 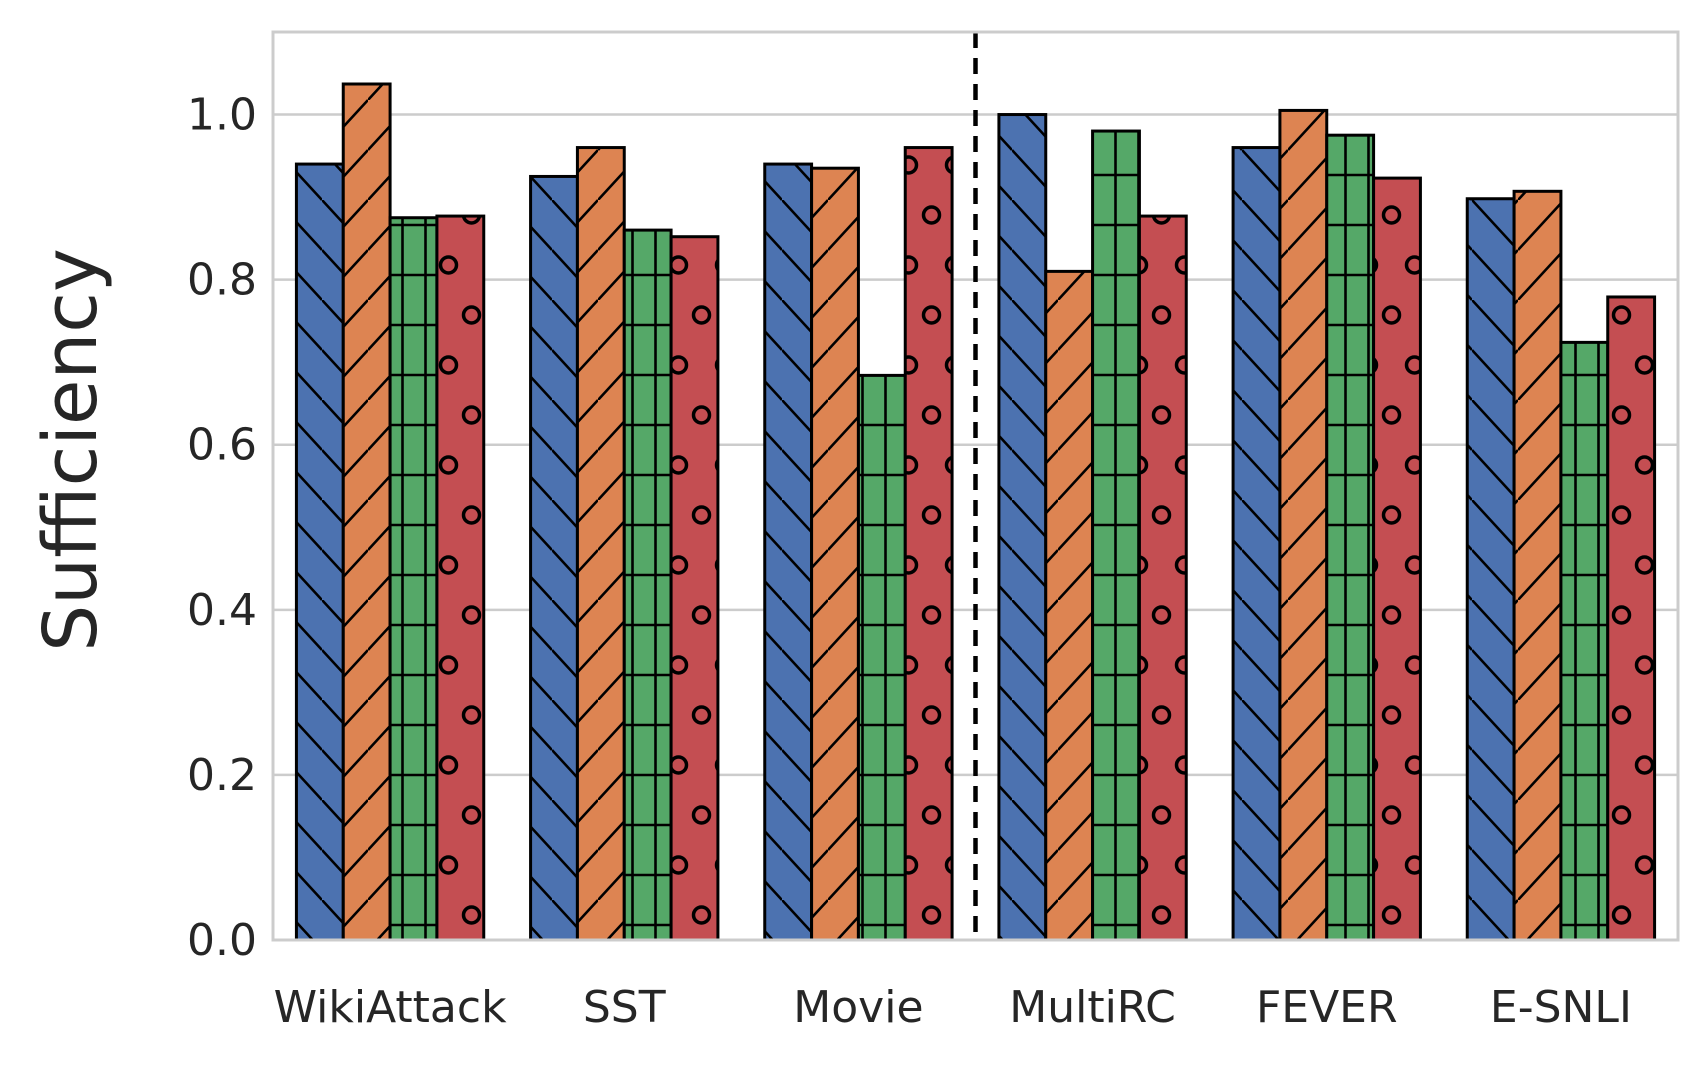 What do you see at coordinates (1327, 1007) in the screenshot?
I see `x-category-label: FEVER` at bounding box center [1327, 1007].